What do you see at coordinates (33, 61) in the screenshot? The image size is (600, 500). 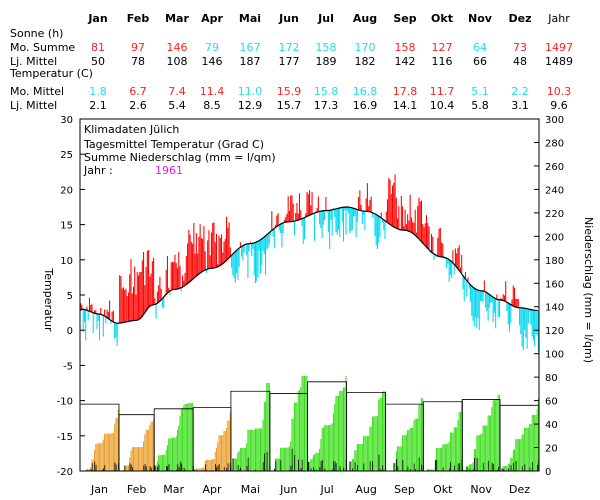 I see `row-label: Lj. Mittel` at bounding box center [33, 61].